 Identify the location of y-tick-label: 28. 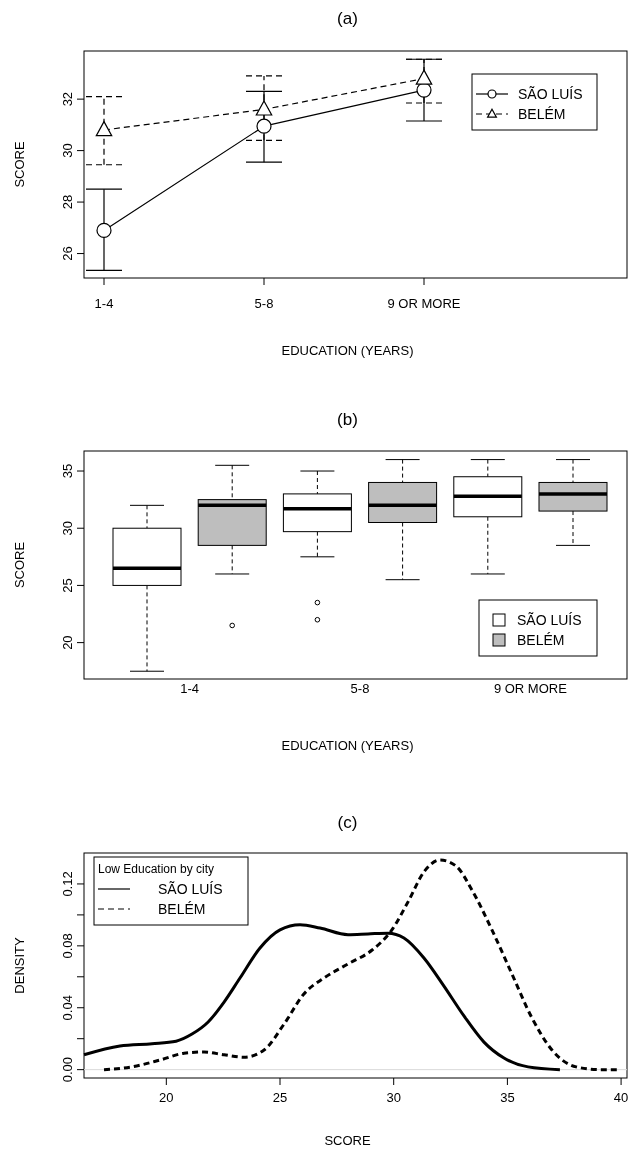
(67, 202).